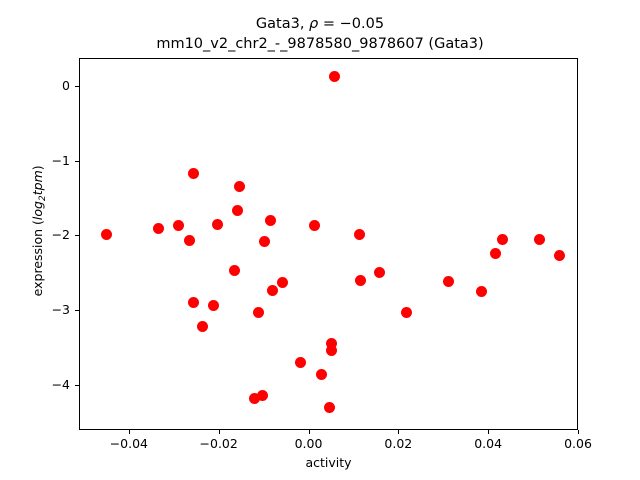 This screenshot has width=640, height=480. Describe the element at coordinates (398, 443) in the screenshot. I see `x-tick-label: 0.02` at that location.